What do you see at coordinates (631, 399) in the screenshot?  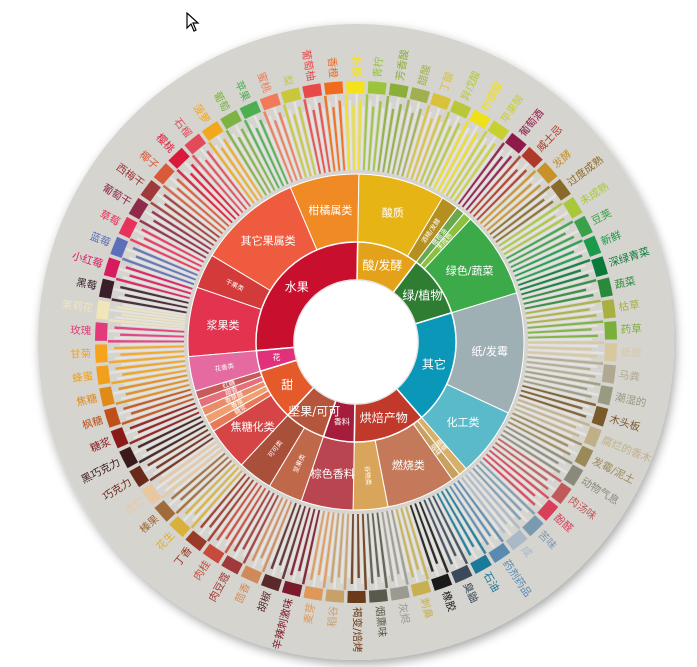 I see `outer-label-40: 潮湿的` at bounding box center [631, 399].